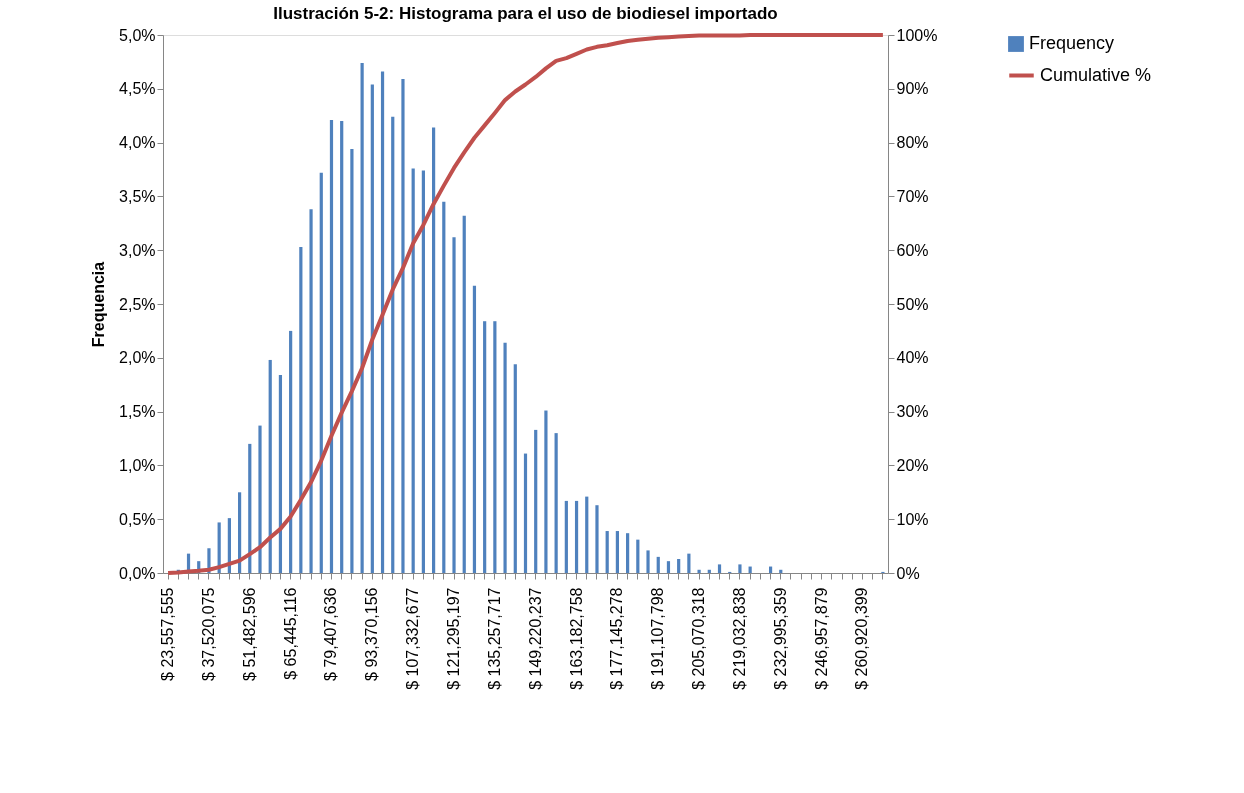  What do you see at coordinates (137, 143) in the screenshot?
I see `y-tick-label: 4,0%` at bounding box center [137, 143].